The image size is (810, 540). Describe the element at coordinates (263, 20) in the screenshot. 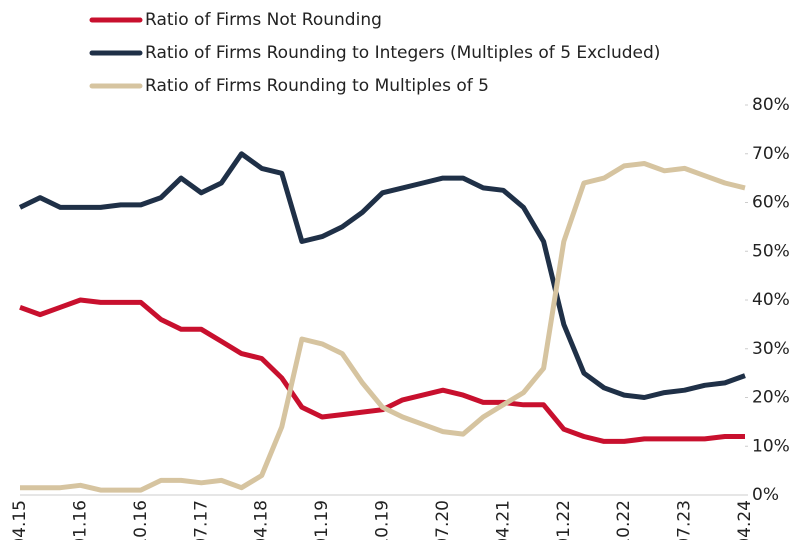

I see `legend-label: Ratio of Firms Not Rounding` at that location.